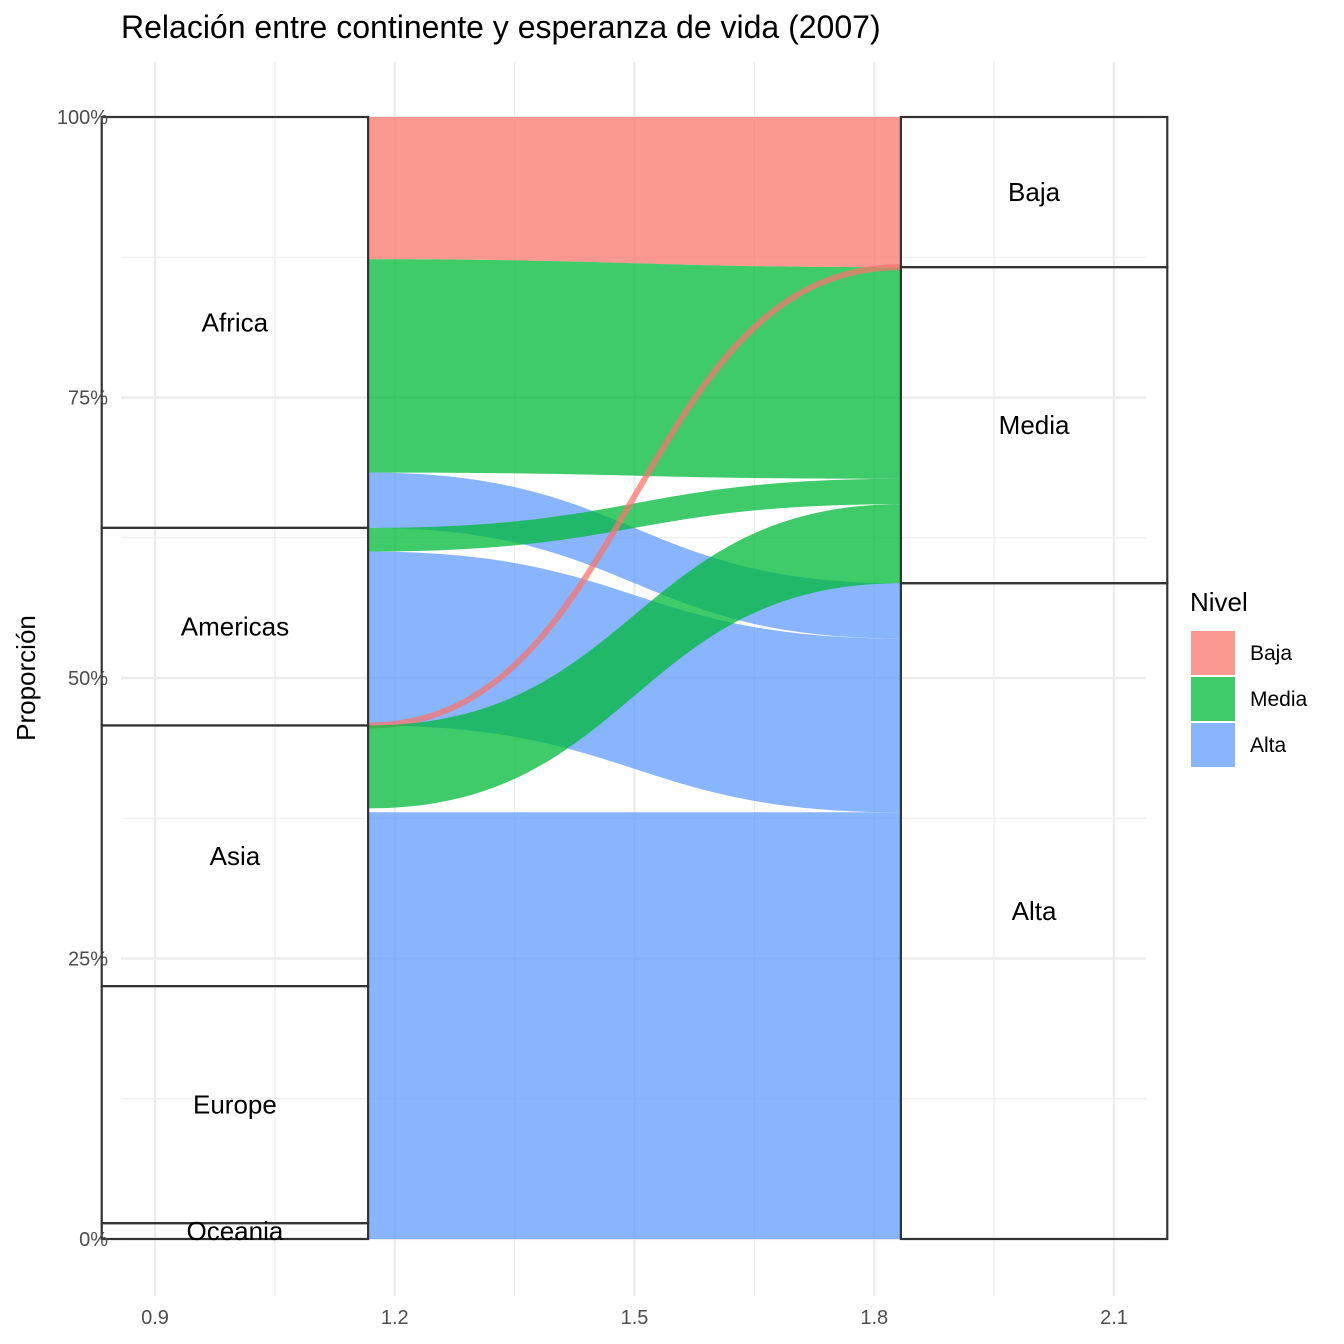 The height and width of the screenshot is (1344, 1344). Describe the element at coordinates (1213, 653) in the screenshot. I see `legend-swatch-baja` at that location.